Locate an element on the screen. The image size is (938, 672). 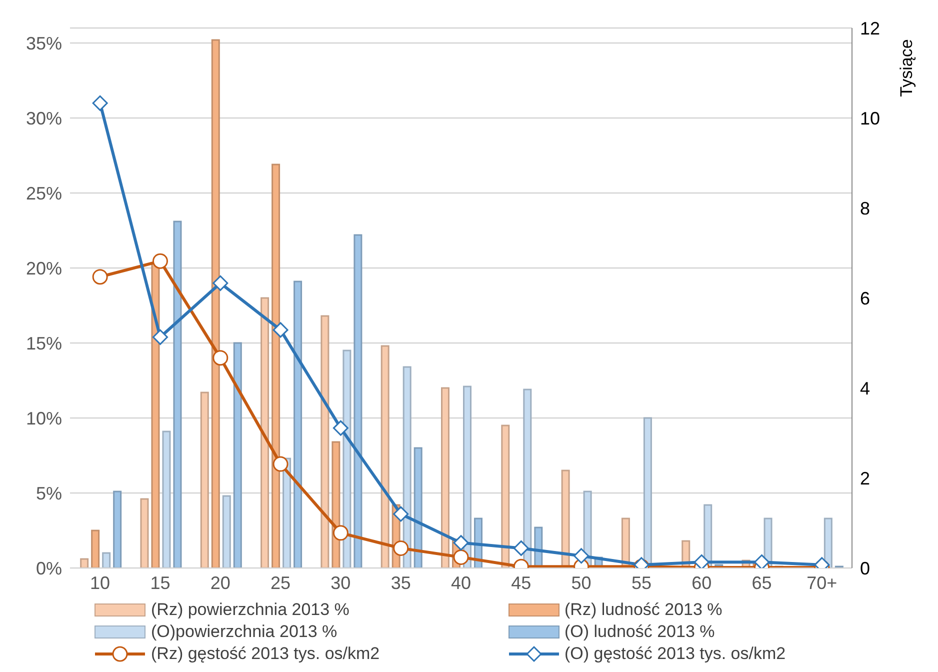
y-tick-label: 25% is located at coordinates (44, 193).